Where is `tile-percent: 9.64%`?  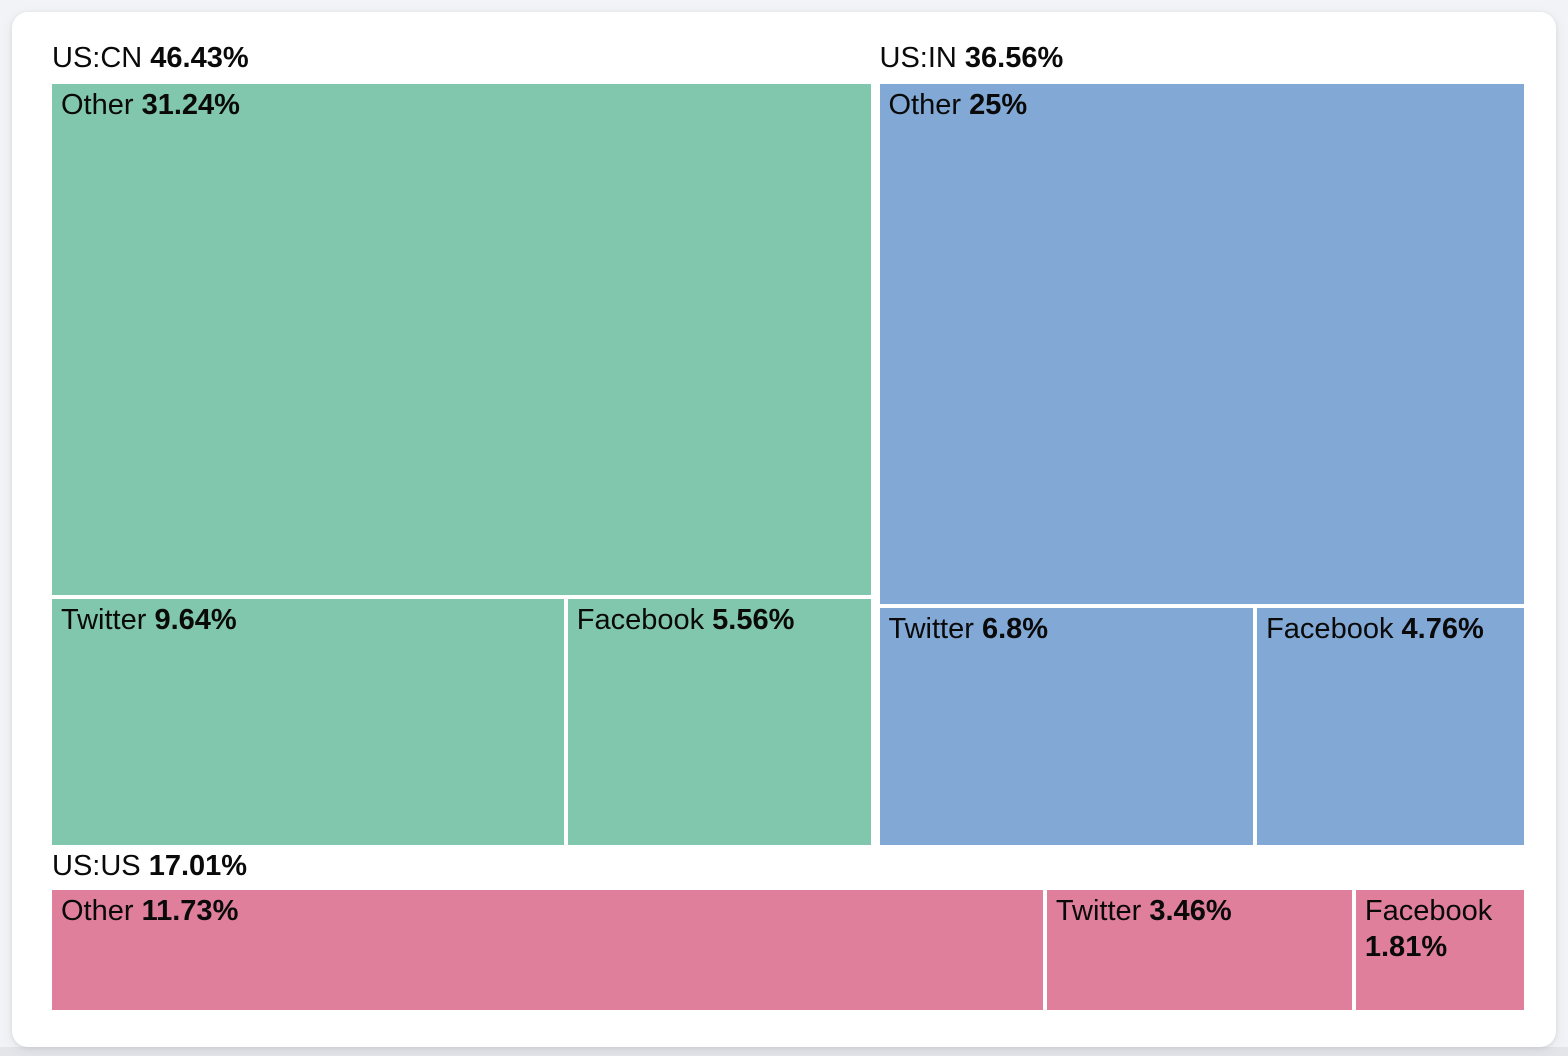
tile-percent: 9.64% is located at coordinates (195, 620).